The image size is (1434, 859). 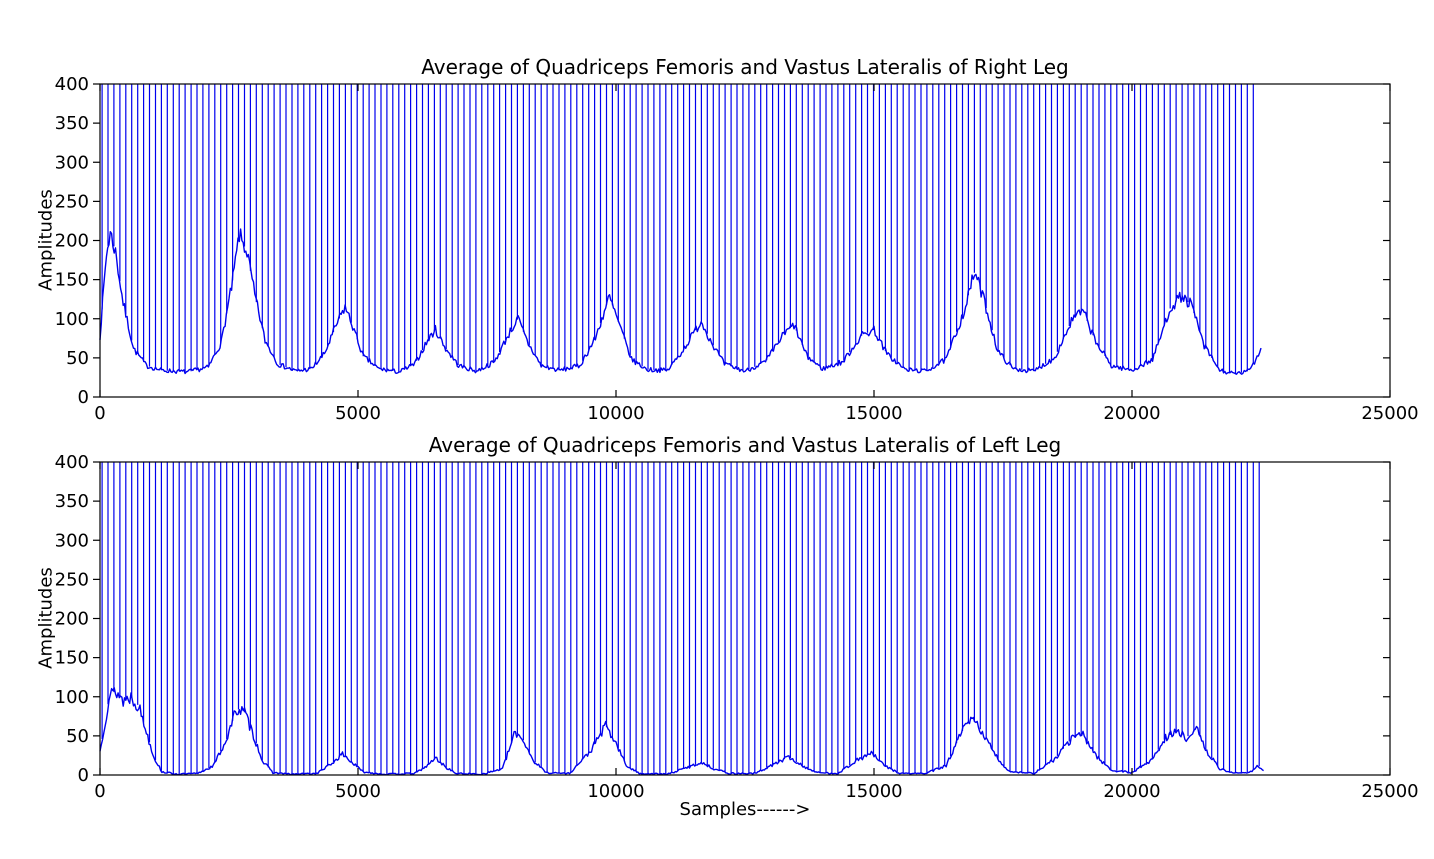 I want to click on bottom-y-axis-label: Amplitudes, so click(x=46, y=618).